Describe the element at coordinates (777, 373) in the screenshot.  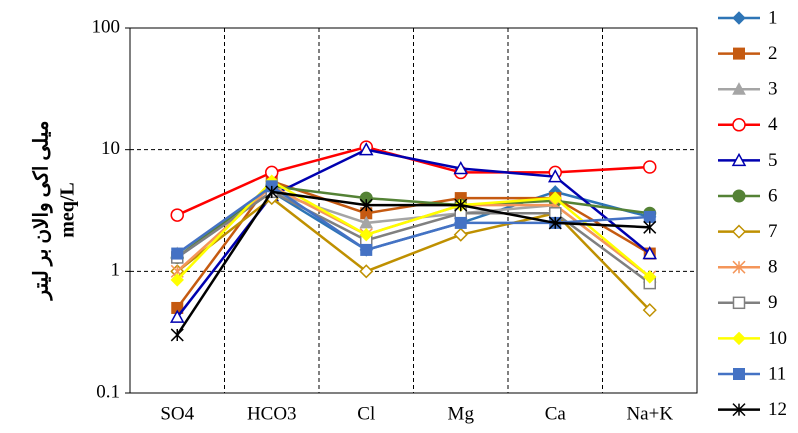
I see `legend-label: 11` at that location.